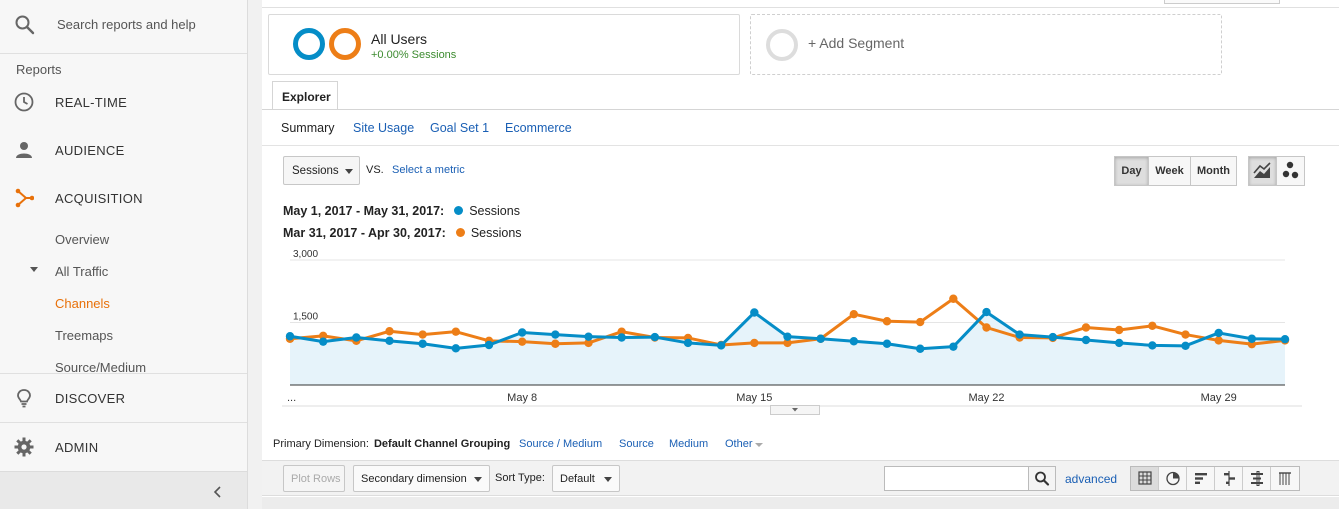 This screenshot has height=509, width=1339. What do you see at coordinates (82, 239) in the screenshot?
I see `sidebar-item-overview: Overview` at bounding box center [82, 239].